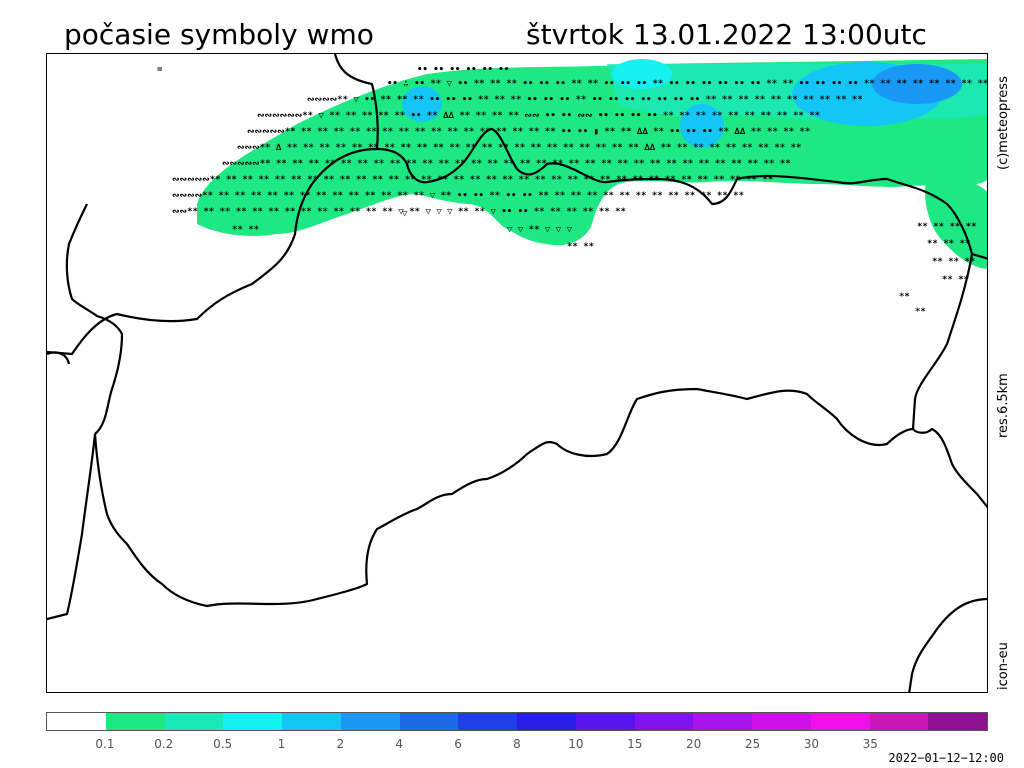  I want to click on legend-tick-label: 0.5, so click(223, 744).